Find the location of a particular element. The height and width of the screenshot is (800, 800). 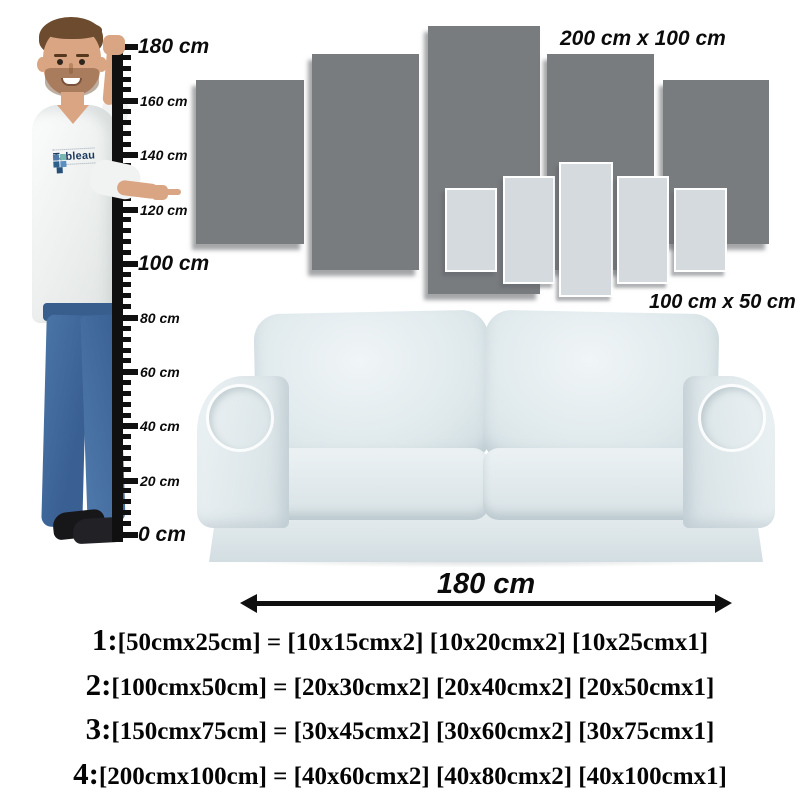

model-hair-fringe is located at coordinates (72, 30).